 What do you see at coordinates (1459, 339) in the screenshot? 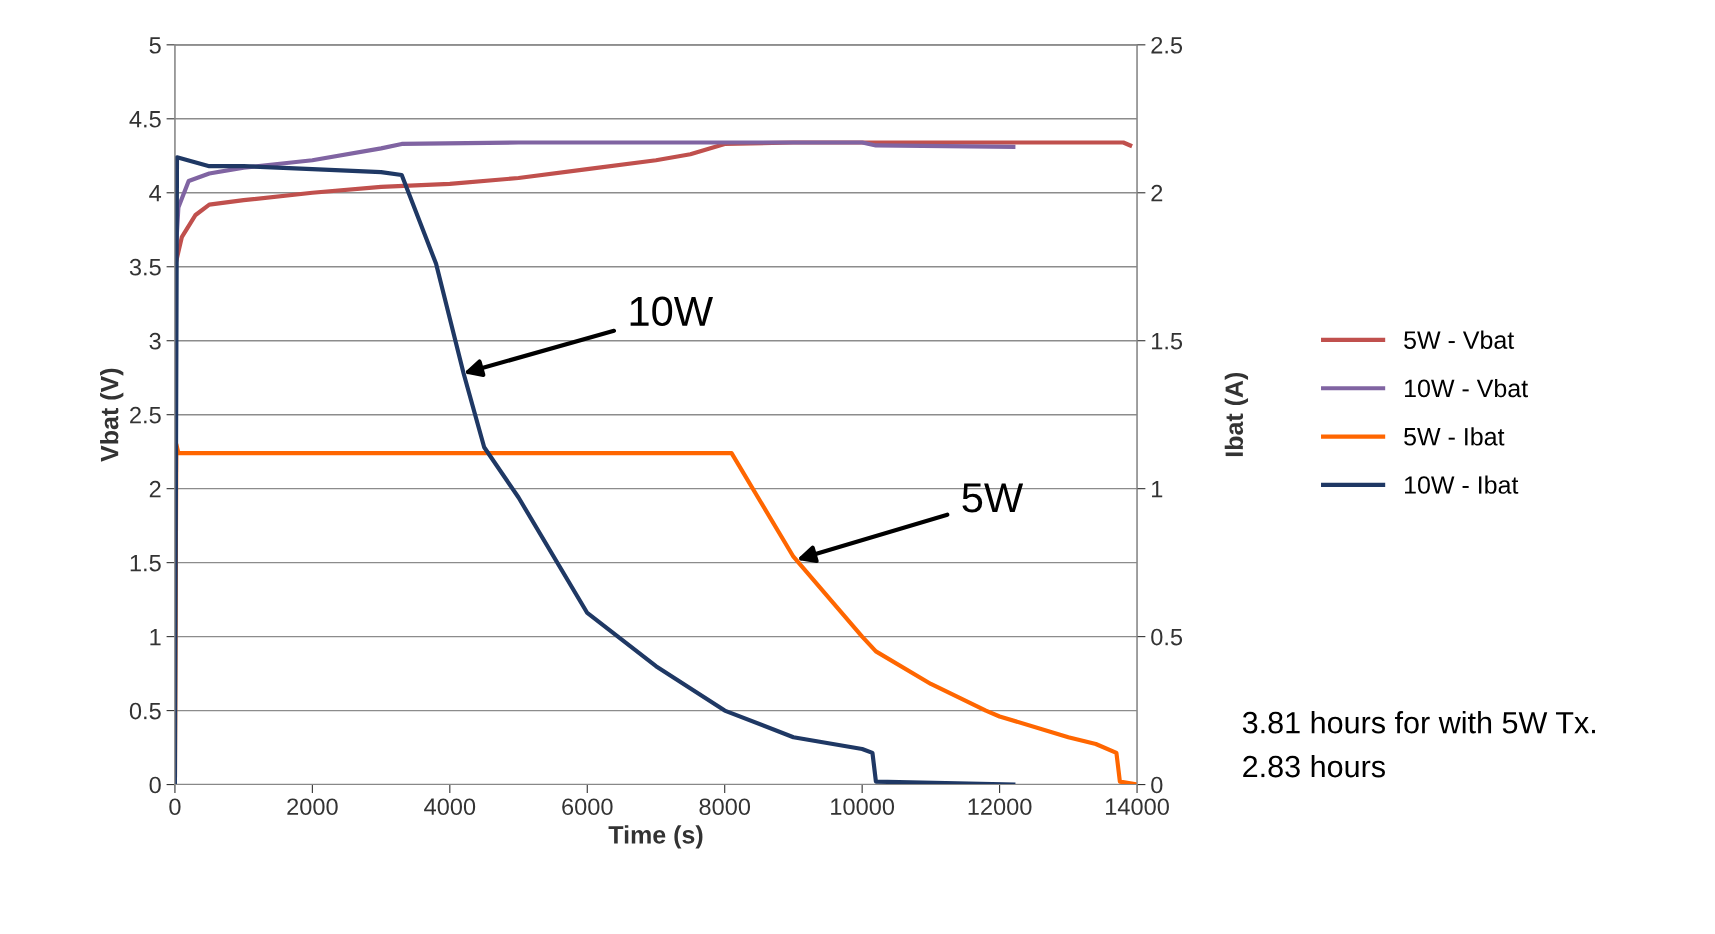
I see `legend-label: 5W - Vbat` at bounding box center [1459, 339].